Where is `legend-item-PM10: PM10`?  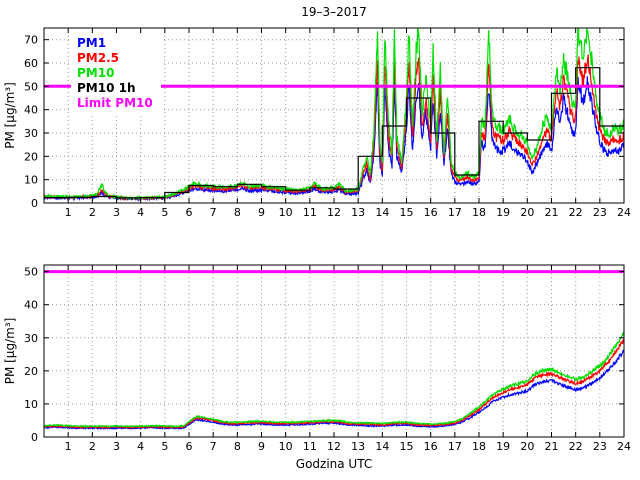
legend-item-PM10: PM10 is located at coordinates (95, 73).